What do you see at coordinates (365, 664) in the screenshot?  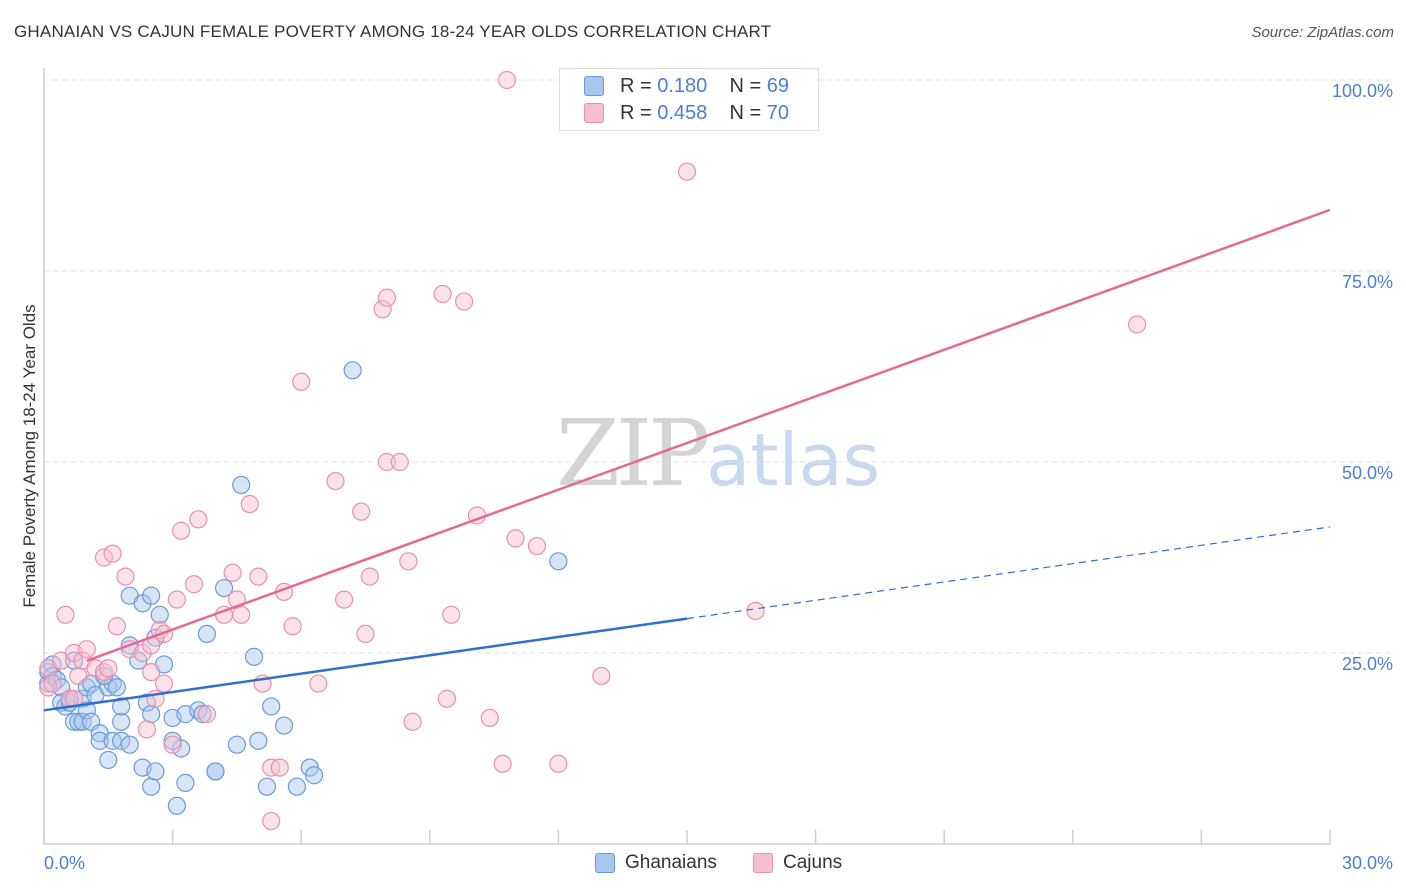 I see `trend-line-ghanaians` at bounding box center [365, 664].